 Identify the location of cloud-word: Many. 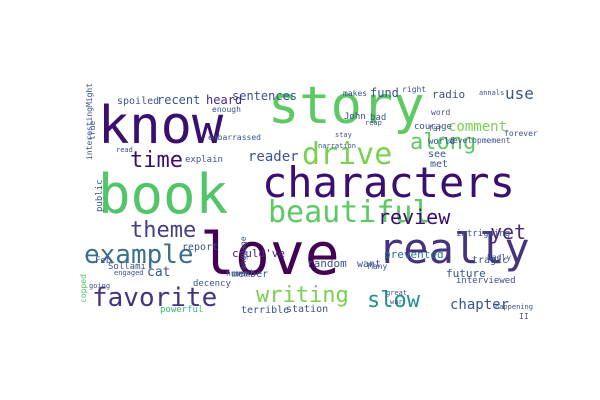
(378, 266).